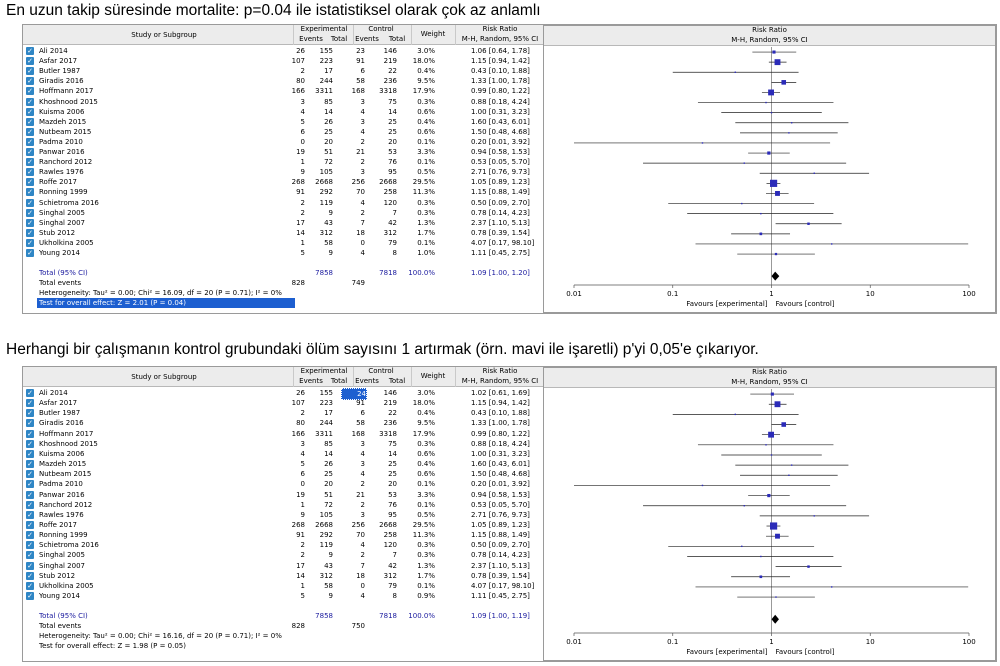 Image resolution: width=1000 pixels, height=666 pixels. I want to click on experimental-events: 2, so click(302, 71).